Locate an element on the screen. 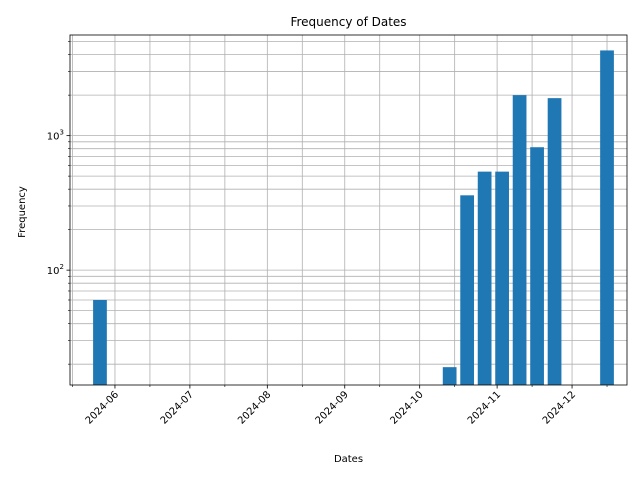  chart-title: Frequency of Dates is located at coordinates (348, 22).